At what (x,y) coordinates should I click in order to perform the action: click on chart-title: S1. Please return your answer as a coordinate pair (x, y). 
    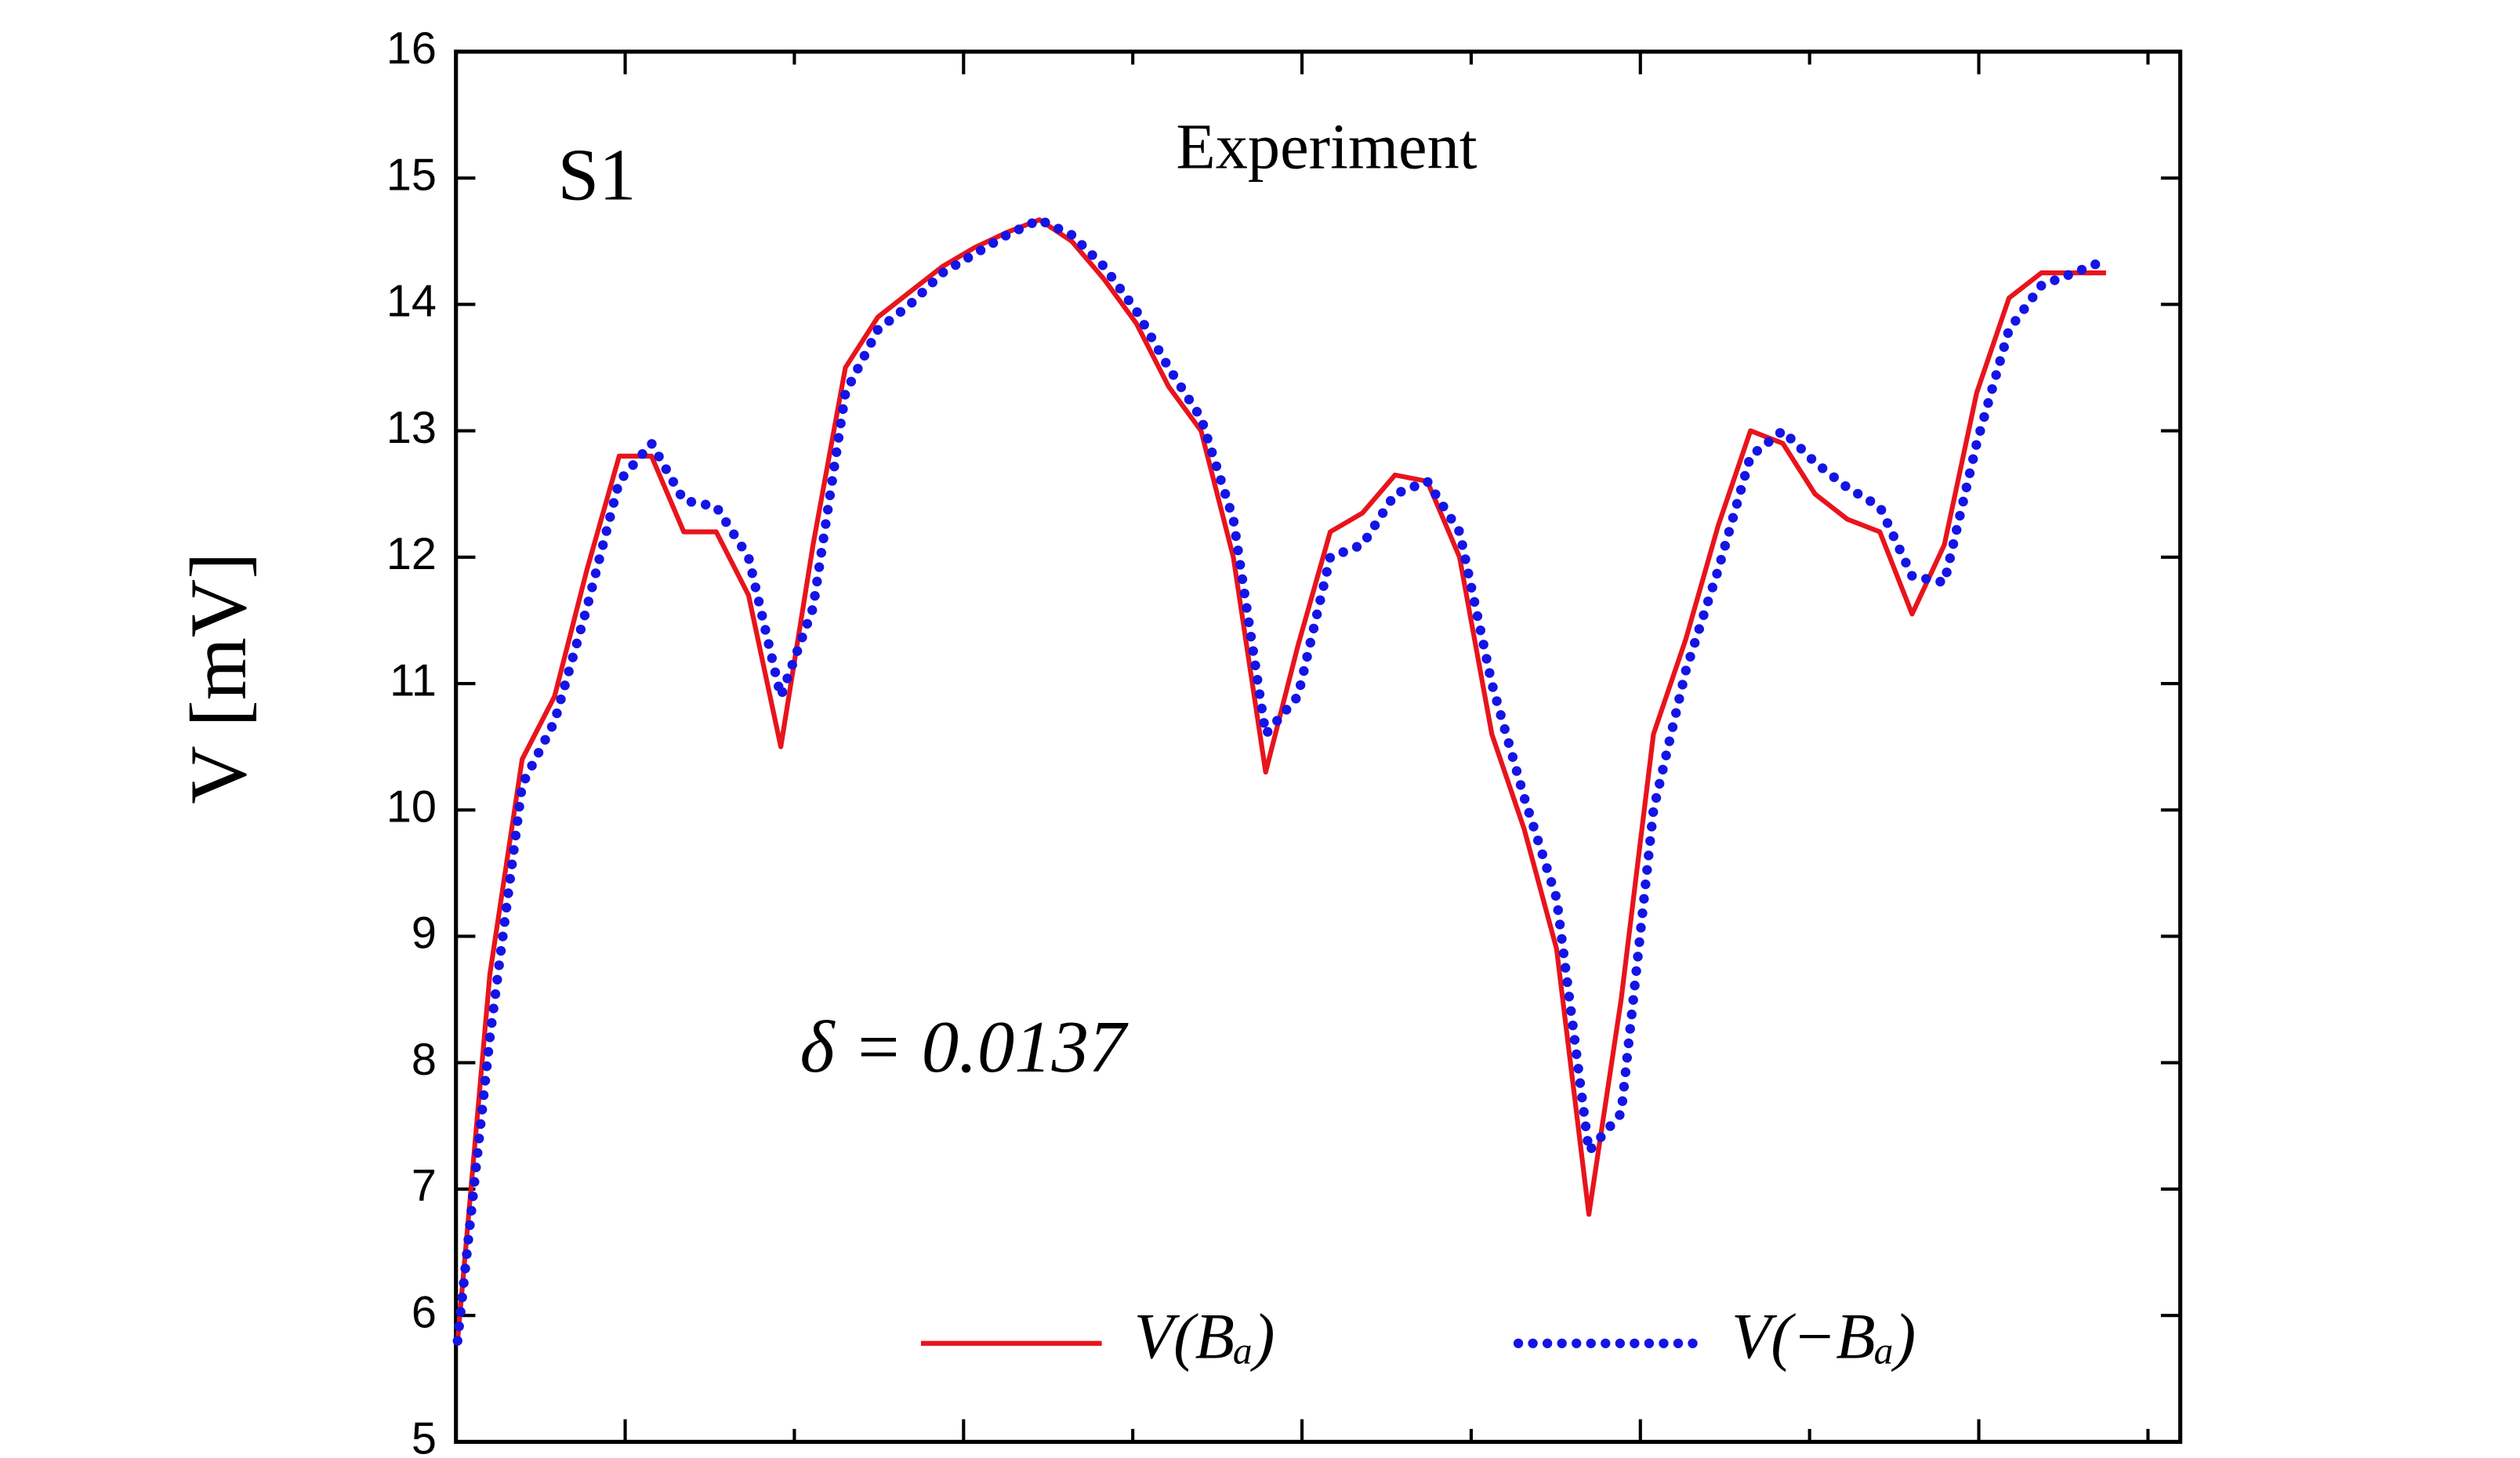
    Looking at the image, I should click on (596, 175).